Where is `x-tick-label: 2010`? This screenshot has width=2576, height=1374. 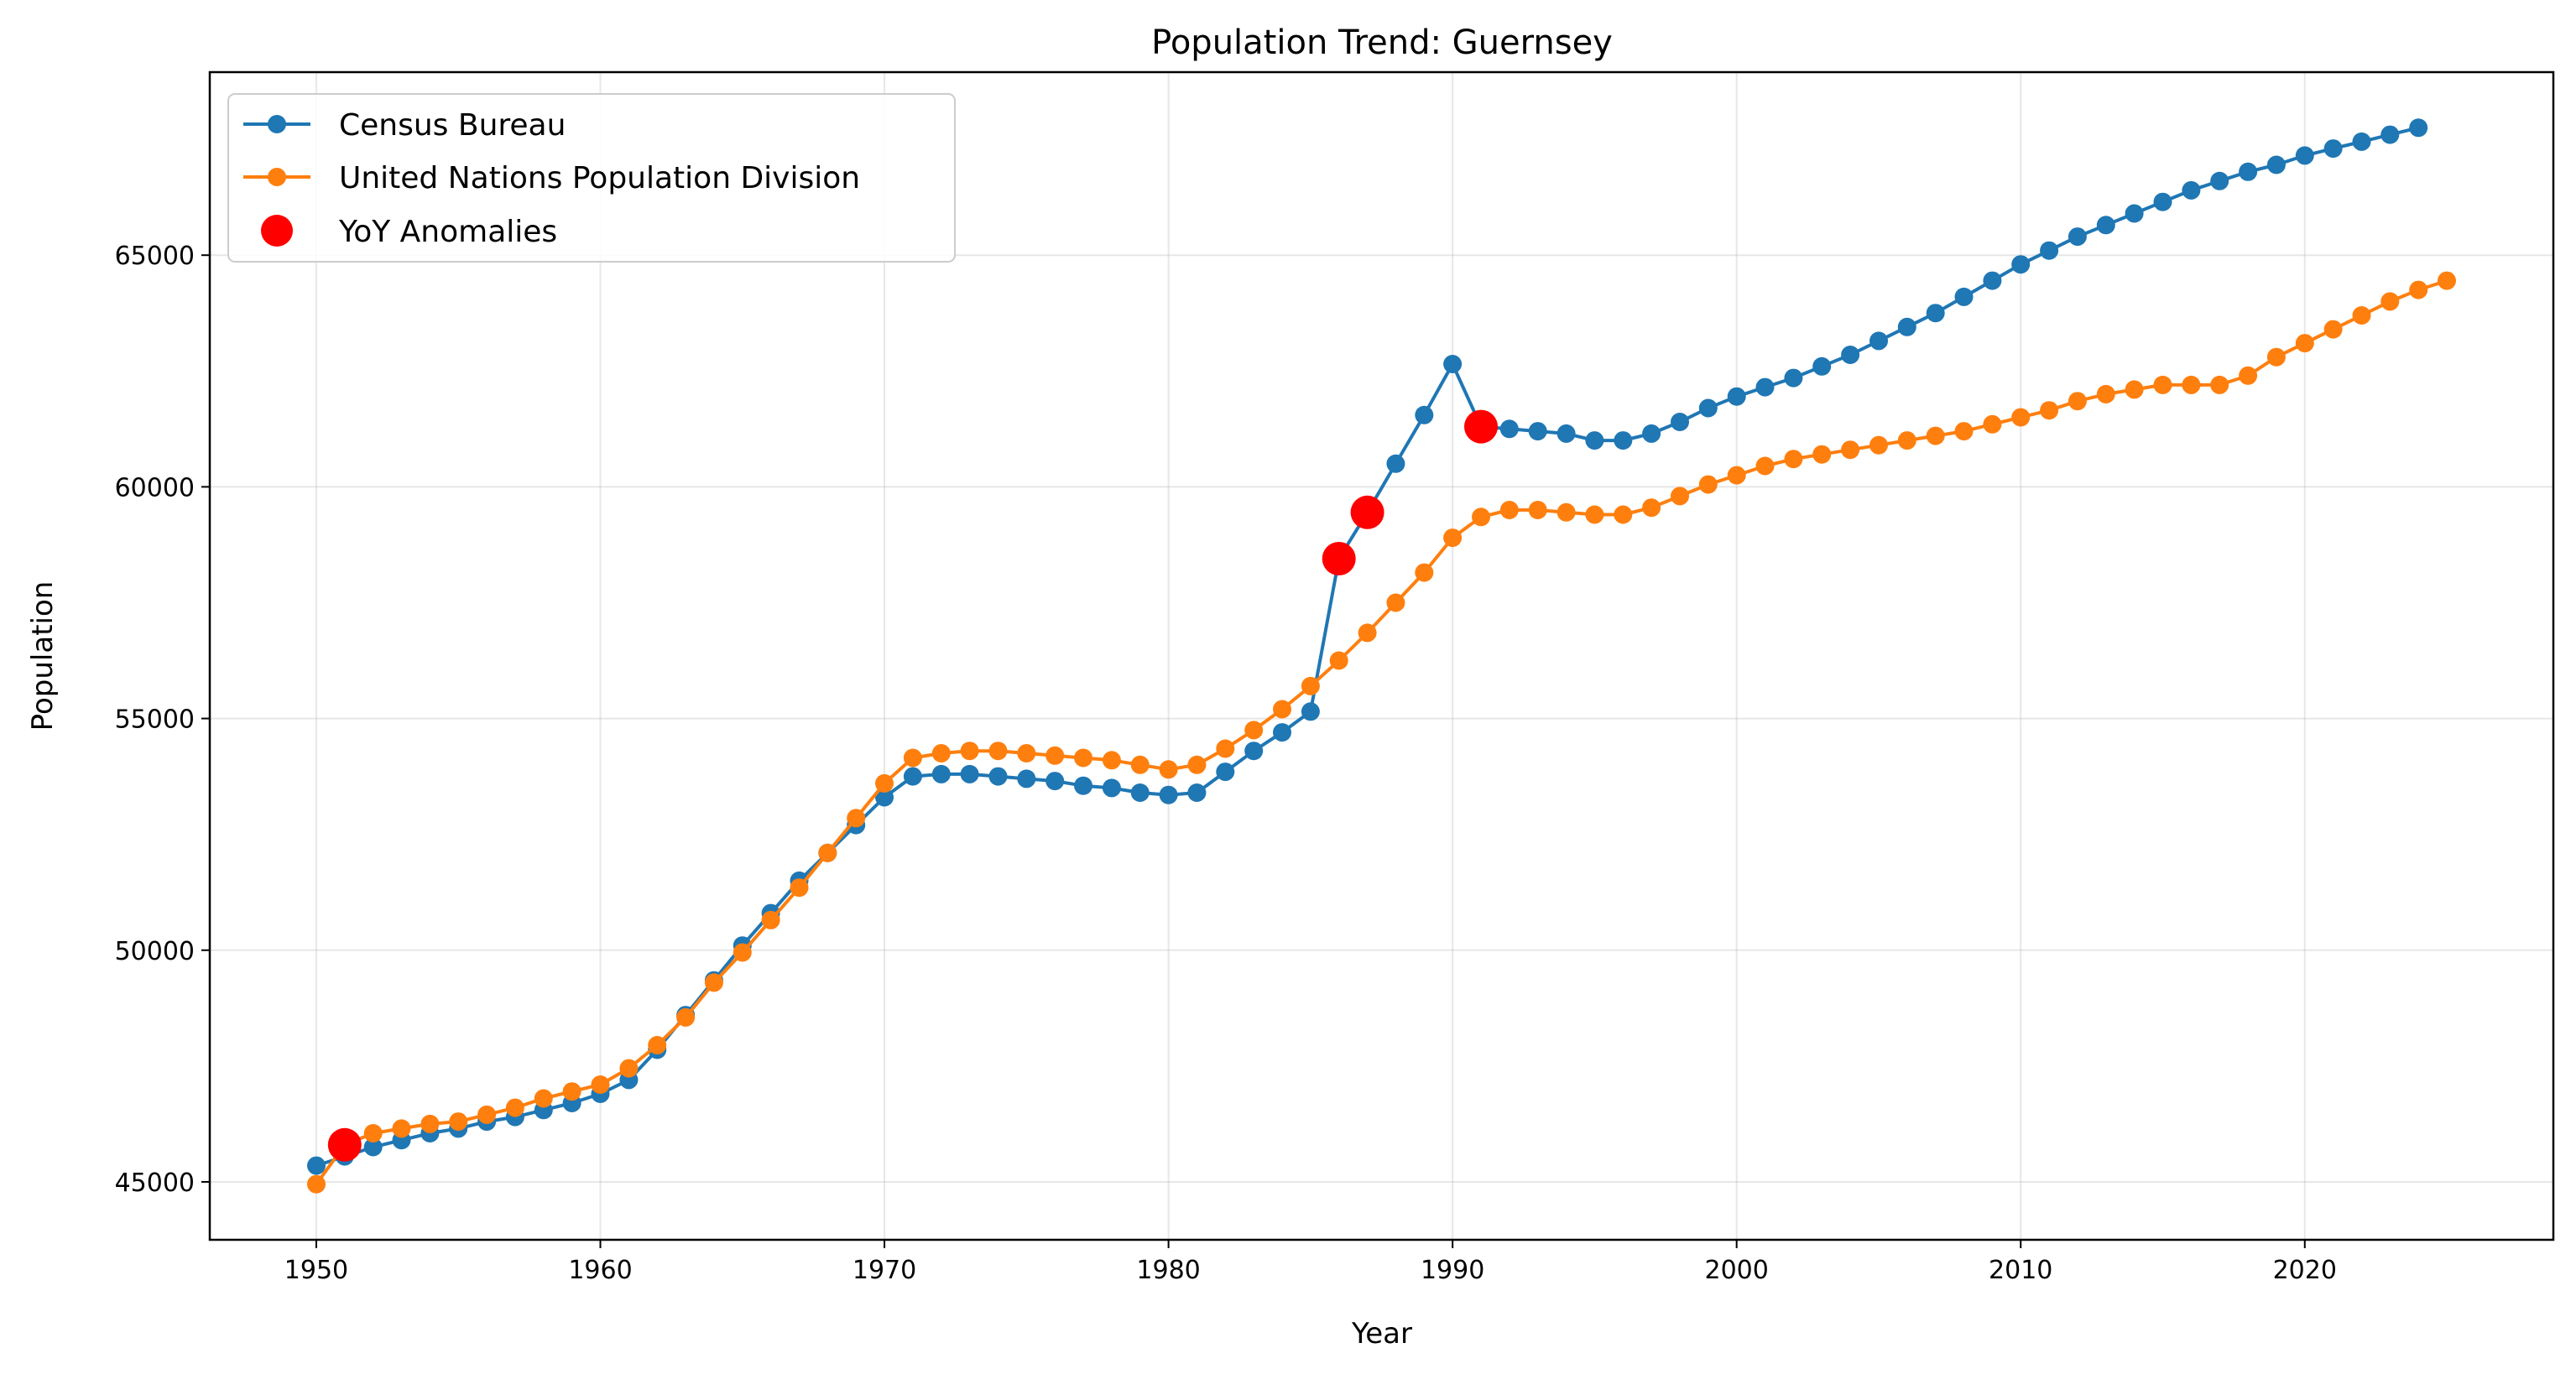 x-tick-label: 2010 is located at coordinates (2020, 1270).